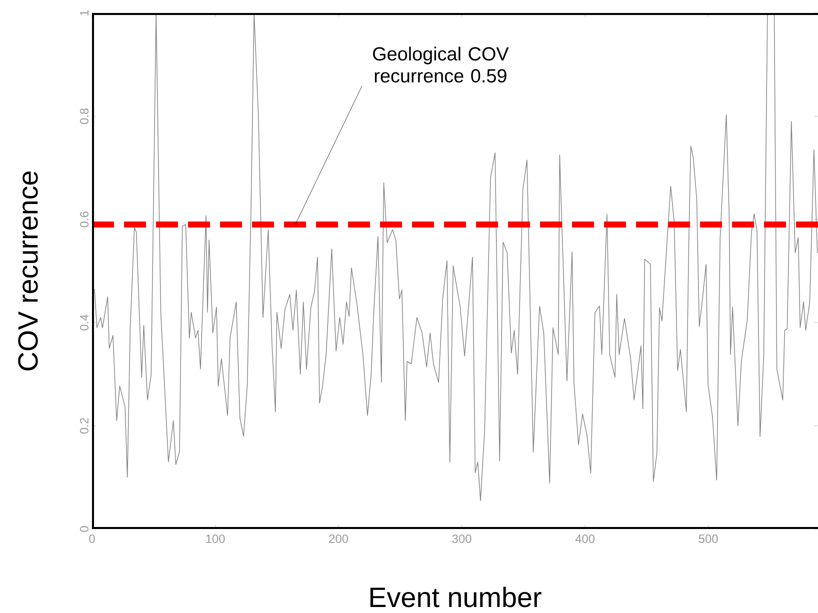 This screenshot has width=818, height=613. Describe the element at coordinates (84, 220) in the screenshot. I see `y-tick-label: 0.6` at that location.